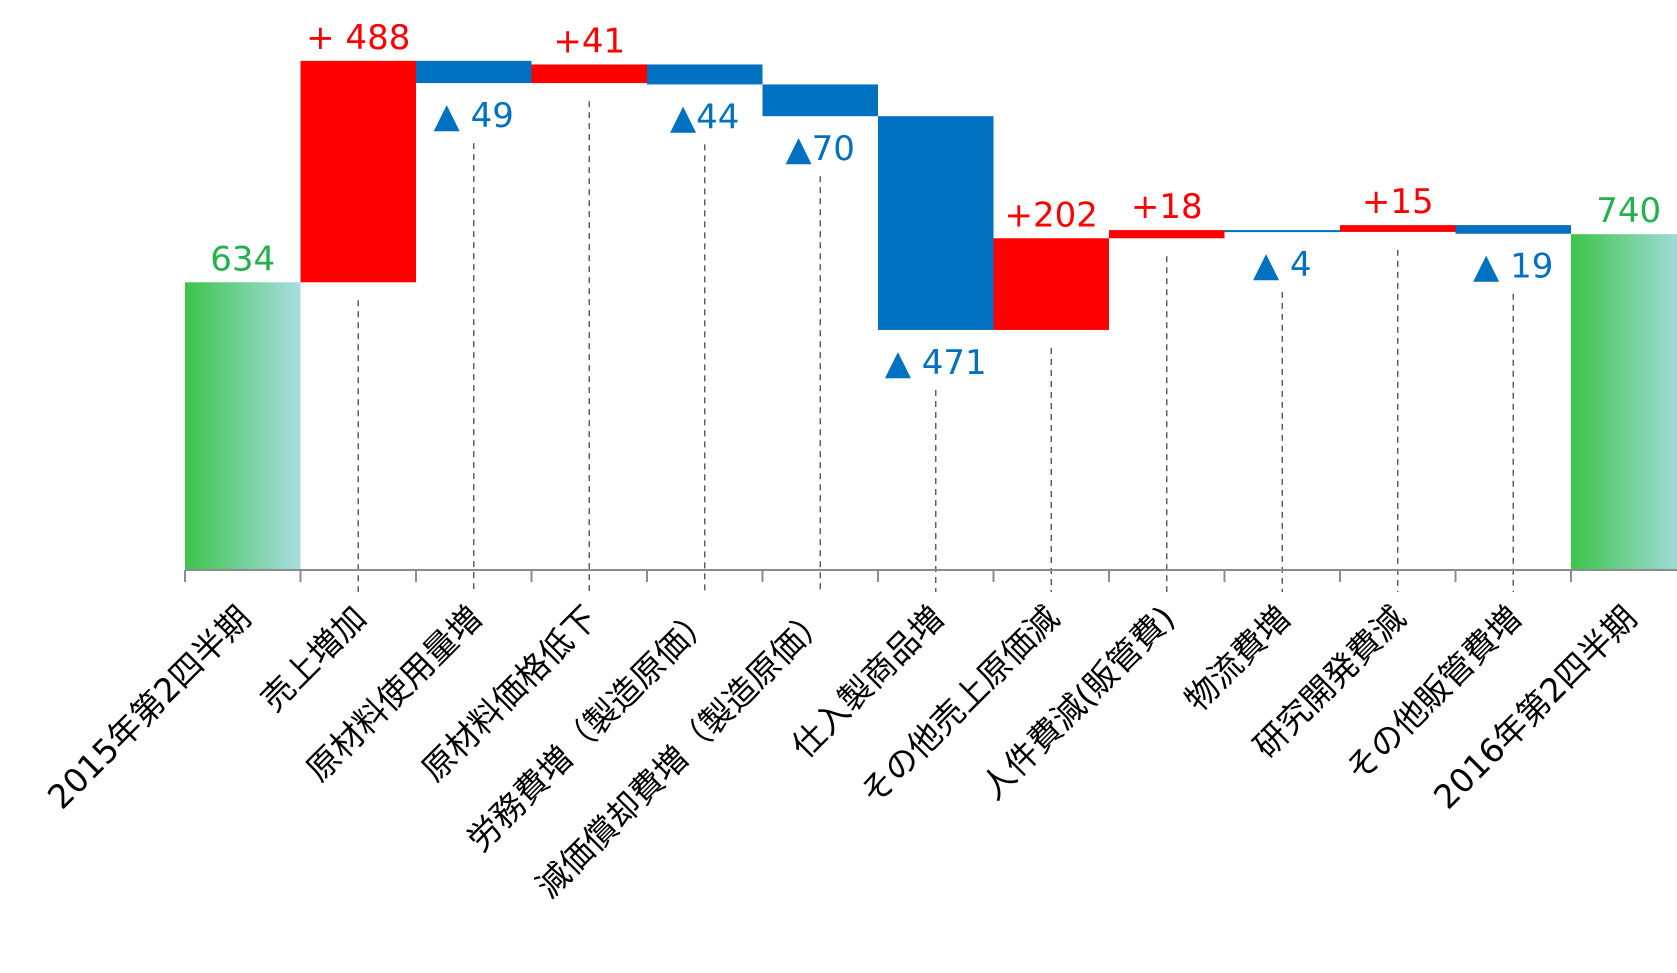 The image size is (1677, 973). I want to click on data-label-6: ▲ 471, so click(936, 363).